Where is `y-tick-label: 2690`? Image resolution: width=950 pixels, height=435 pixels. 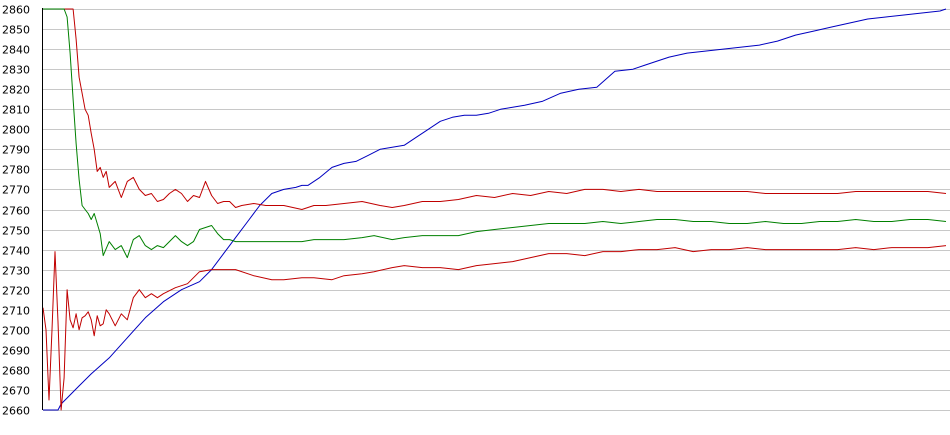
y-tick-label: 2690 is located at coordinates (16, 351).